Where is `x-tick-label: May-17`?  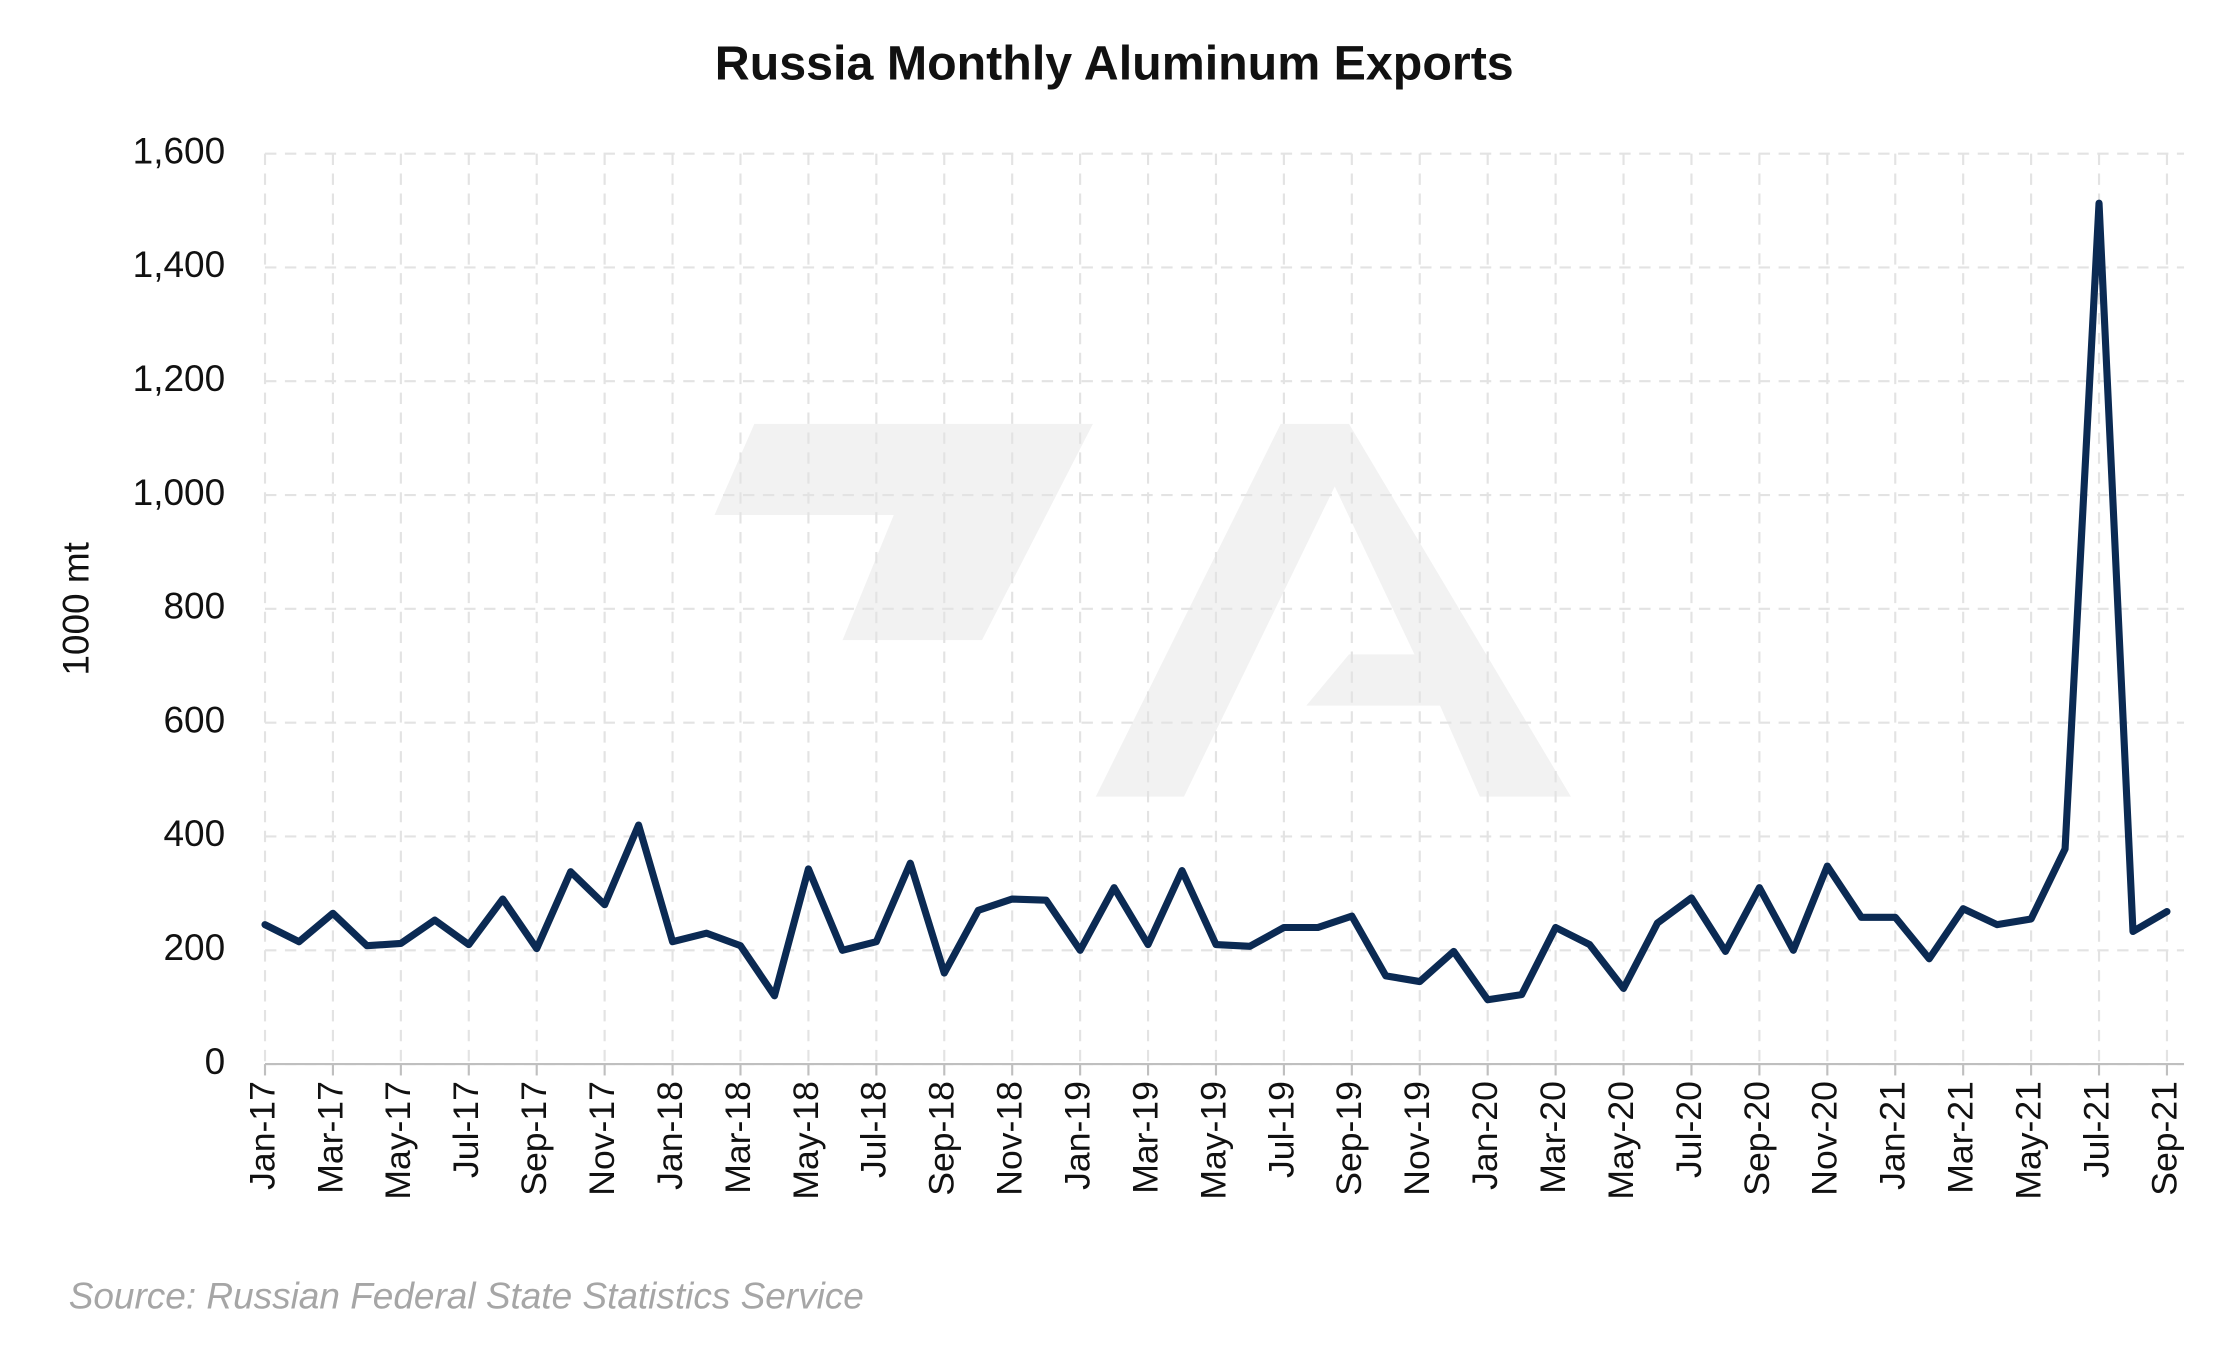 x-tick-label: May-17 is located at coordinates (398, 1140).